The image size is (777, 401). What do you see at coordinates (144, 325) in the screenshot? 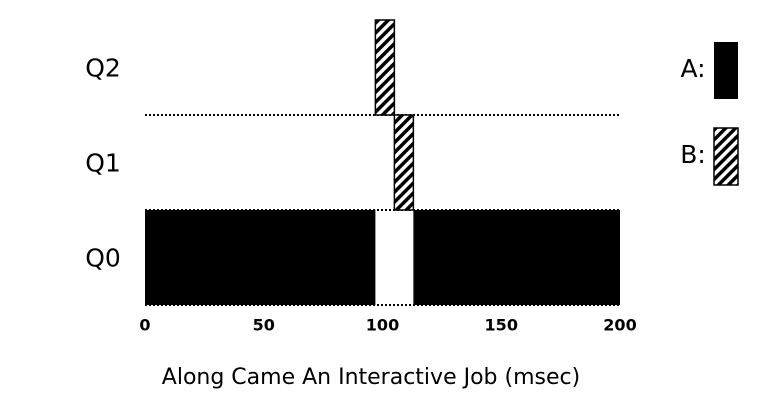
I see `x-tick-label: 0` at bounding box center [144, 325].